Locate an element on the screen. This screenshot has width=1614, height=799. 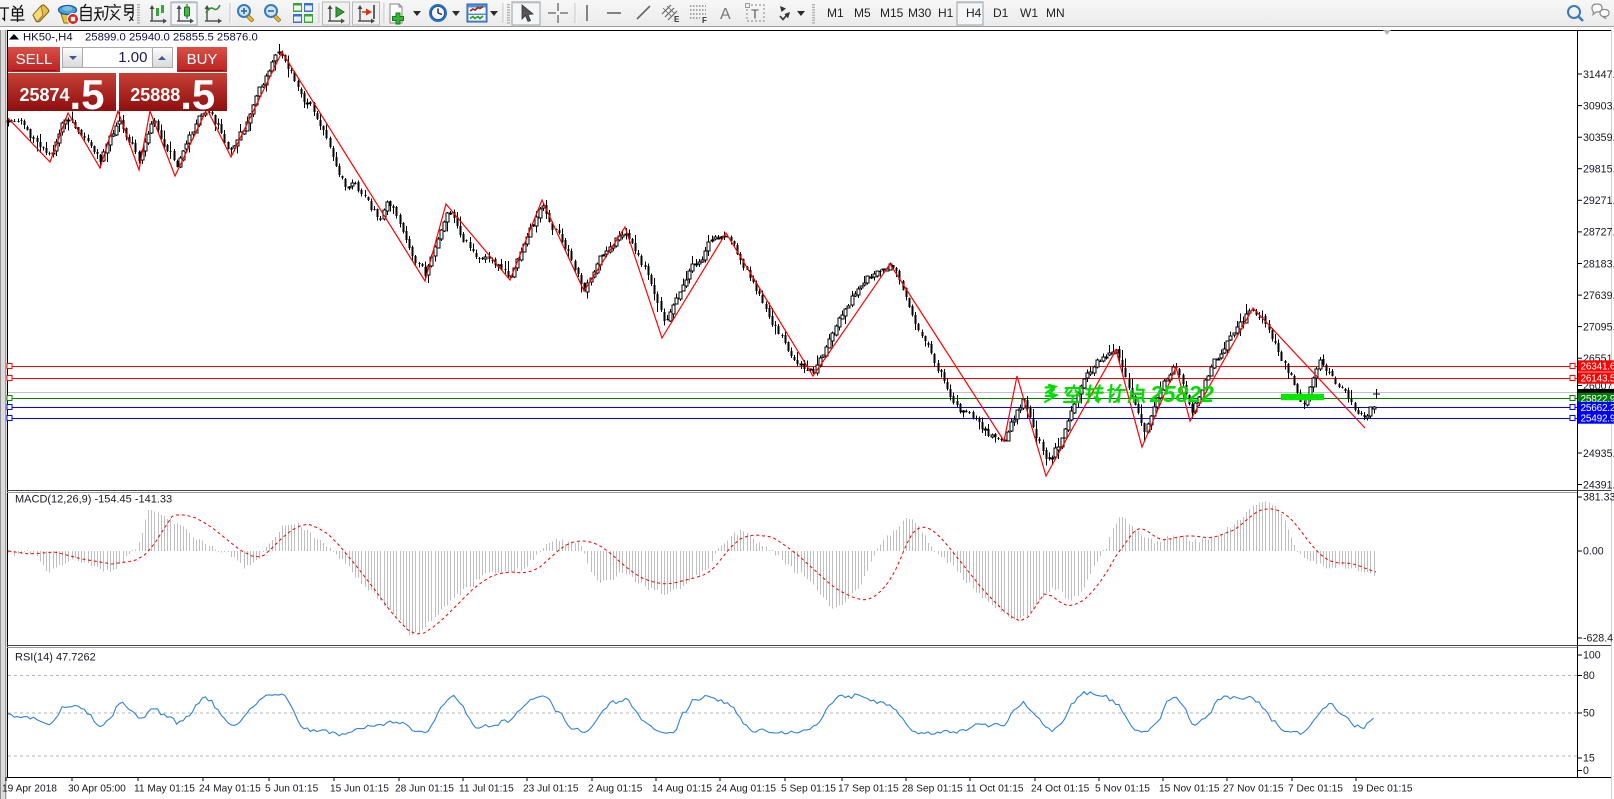
svg-text: 0 is located at coordinates (1586, 771).